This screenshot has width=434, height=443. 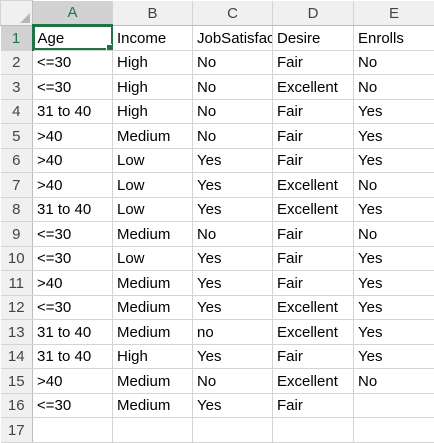 I want to click on row-header: 6, so click(x=16, y=160).